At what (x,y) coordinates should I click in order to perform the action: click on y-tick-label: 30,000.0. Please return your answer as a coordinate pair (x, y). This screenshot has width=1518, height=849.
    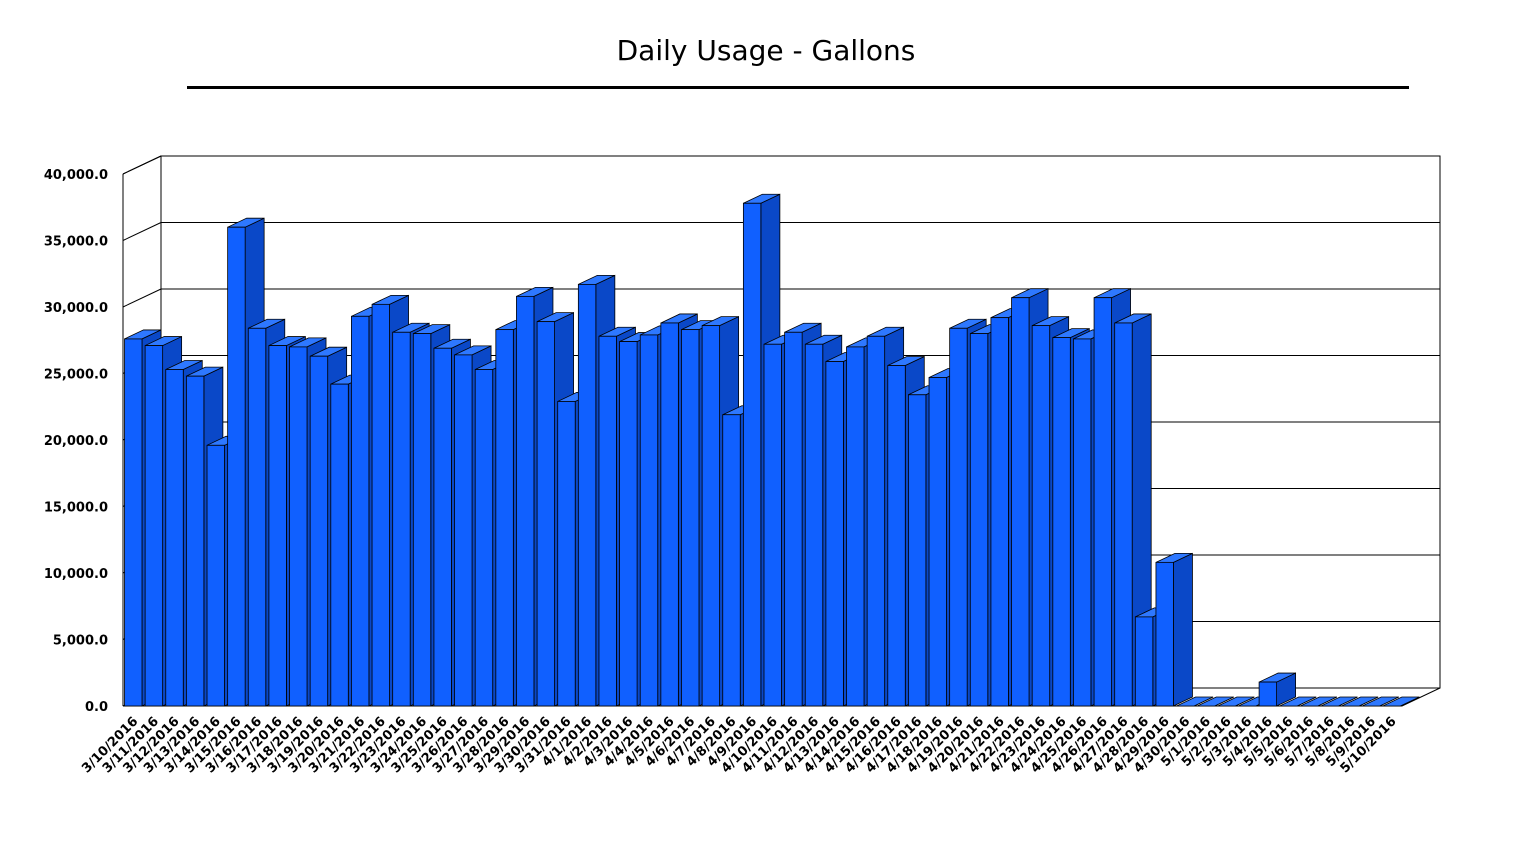
    Looking at the image, I should click on (76, 308).